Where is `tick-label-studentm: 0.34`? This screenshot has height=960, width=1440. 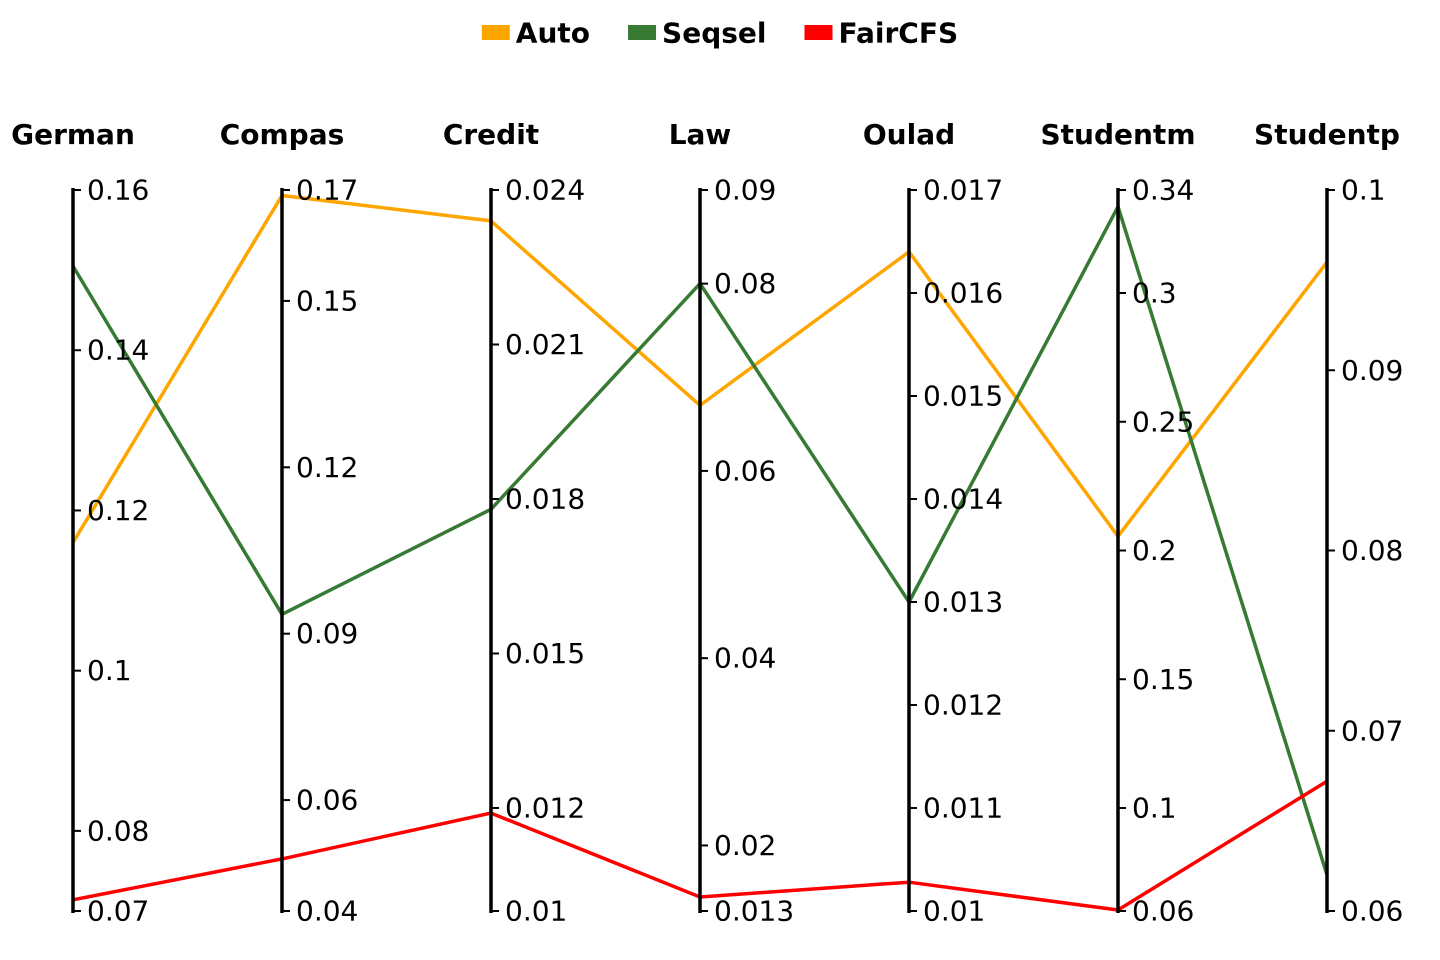
tick-label-studentm: 0.34 is located at coordinates (1163, 190).